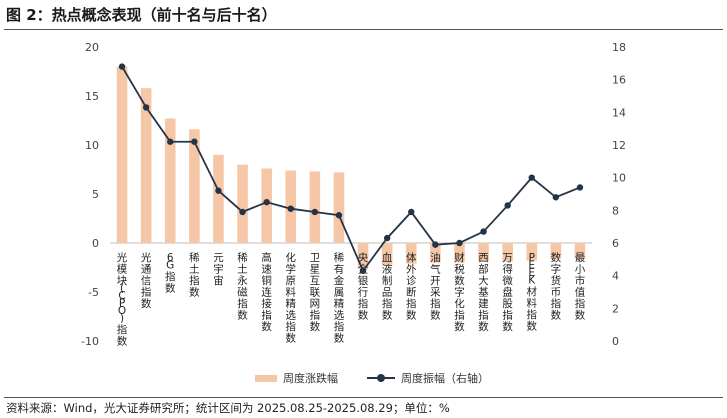  What do you see at coordinates (194, 275) in the screenshot?
I see `category-label: 稀土指数` at bounding box center [194, 275].